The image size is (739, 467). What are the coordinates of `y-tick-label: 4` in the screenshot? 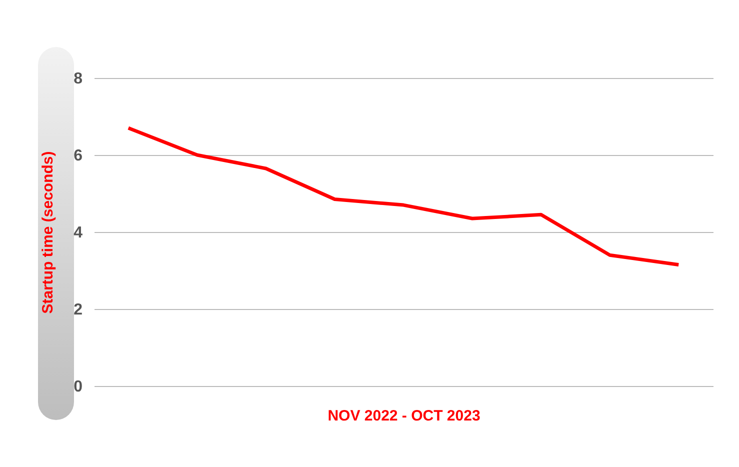 It's located at (78, 233).